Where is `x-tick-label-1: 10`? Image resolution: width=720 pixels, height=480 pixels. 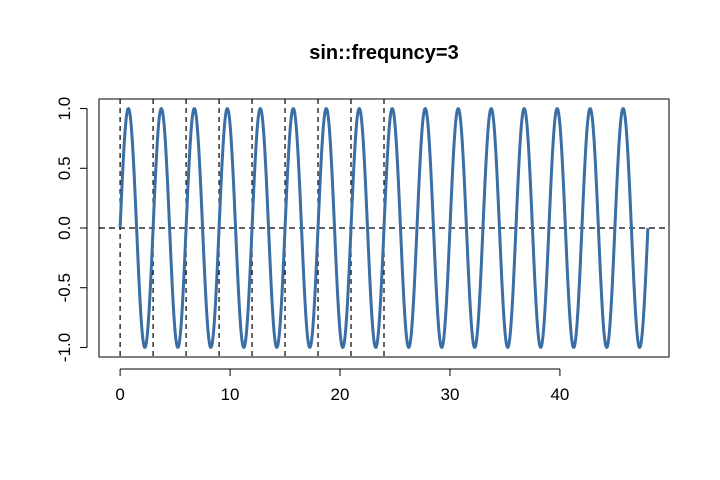 x-tick-label-1: 10 is located at coordinates (230, 394).